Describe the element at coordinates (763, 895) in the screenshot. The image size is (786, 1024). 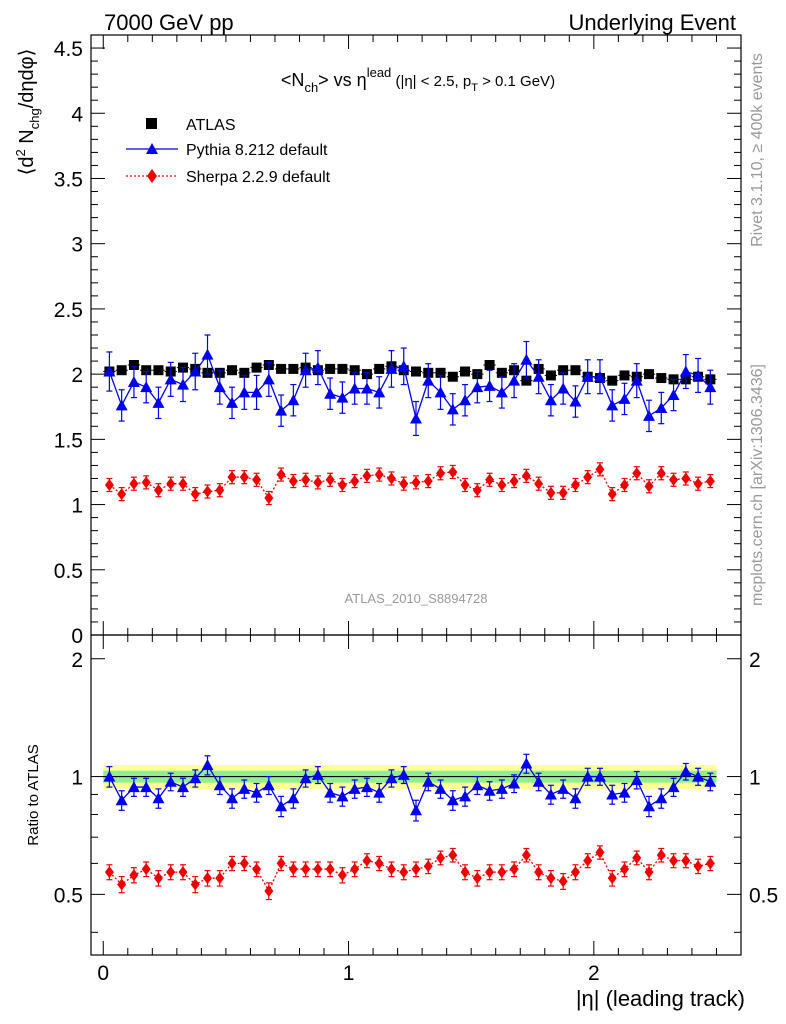
I see `ratio-ytick-label-right: 0.5` at that location.